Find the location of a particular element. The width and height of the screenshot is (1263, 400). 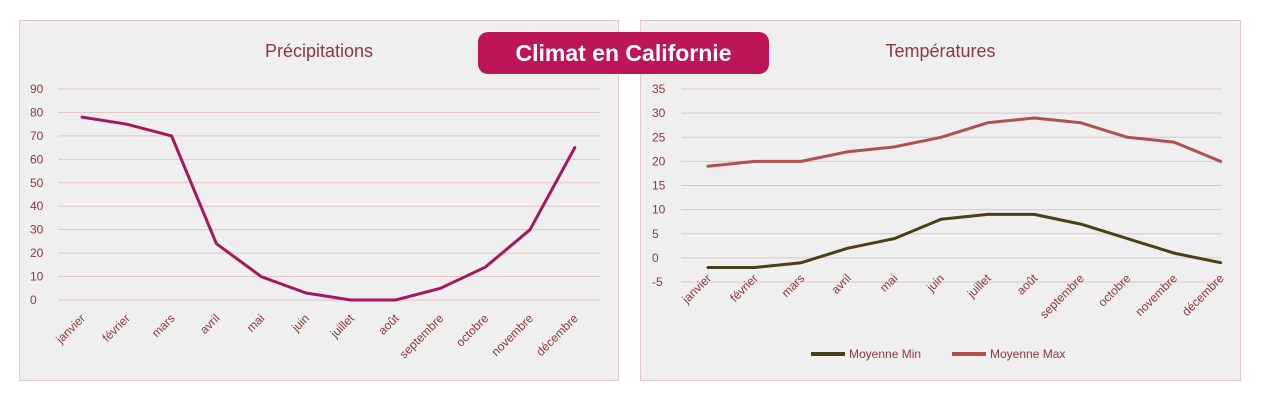

chart-title: Températures is located at coordinates (940, 51).